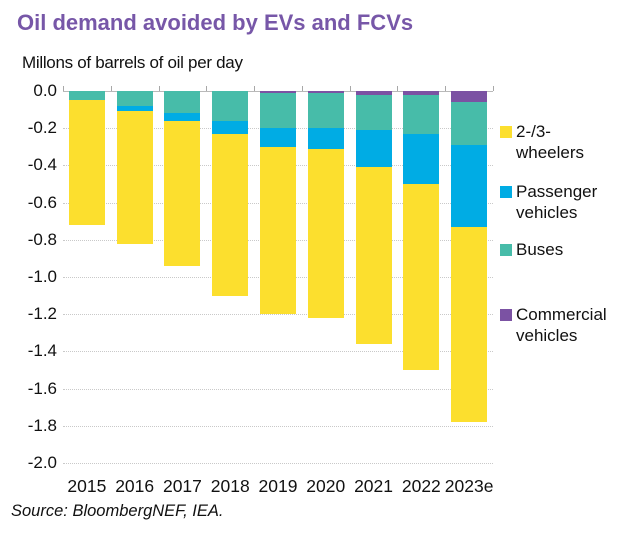  Describe the element at coordinates (42, 314) in the screenshot. I see `y-tick-label: -1.2` at that location.